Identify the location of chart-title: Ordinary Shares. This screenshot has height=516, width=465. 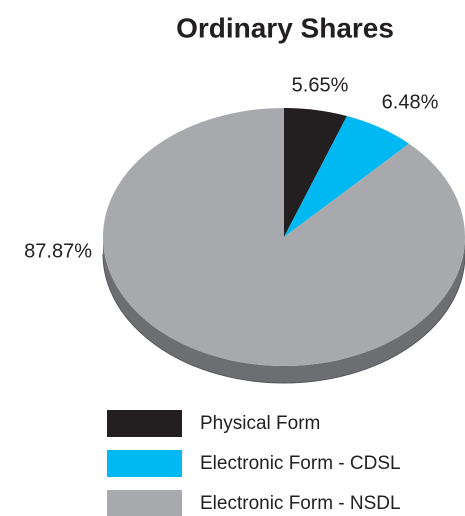
(285, 27).